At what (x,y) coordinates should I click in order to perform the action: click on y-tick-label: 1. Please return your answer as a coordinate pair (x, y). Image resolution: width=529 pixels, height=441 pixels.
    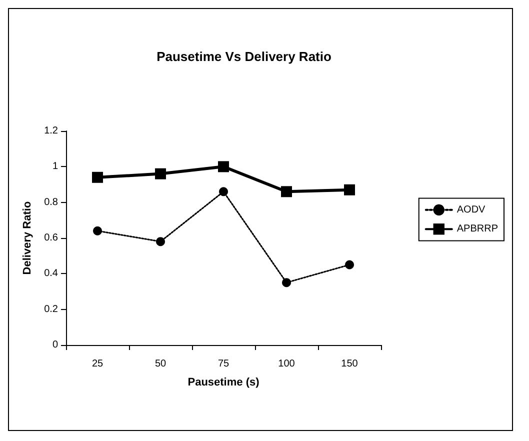
    Looking at the image, I should click on (55, 166).